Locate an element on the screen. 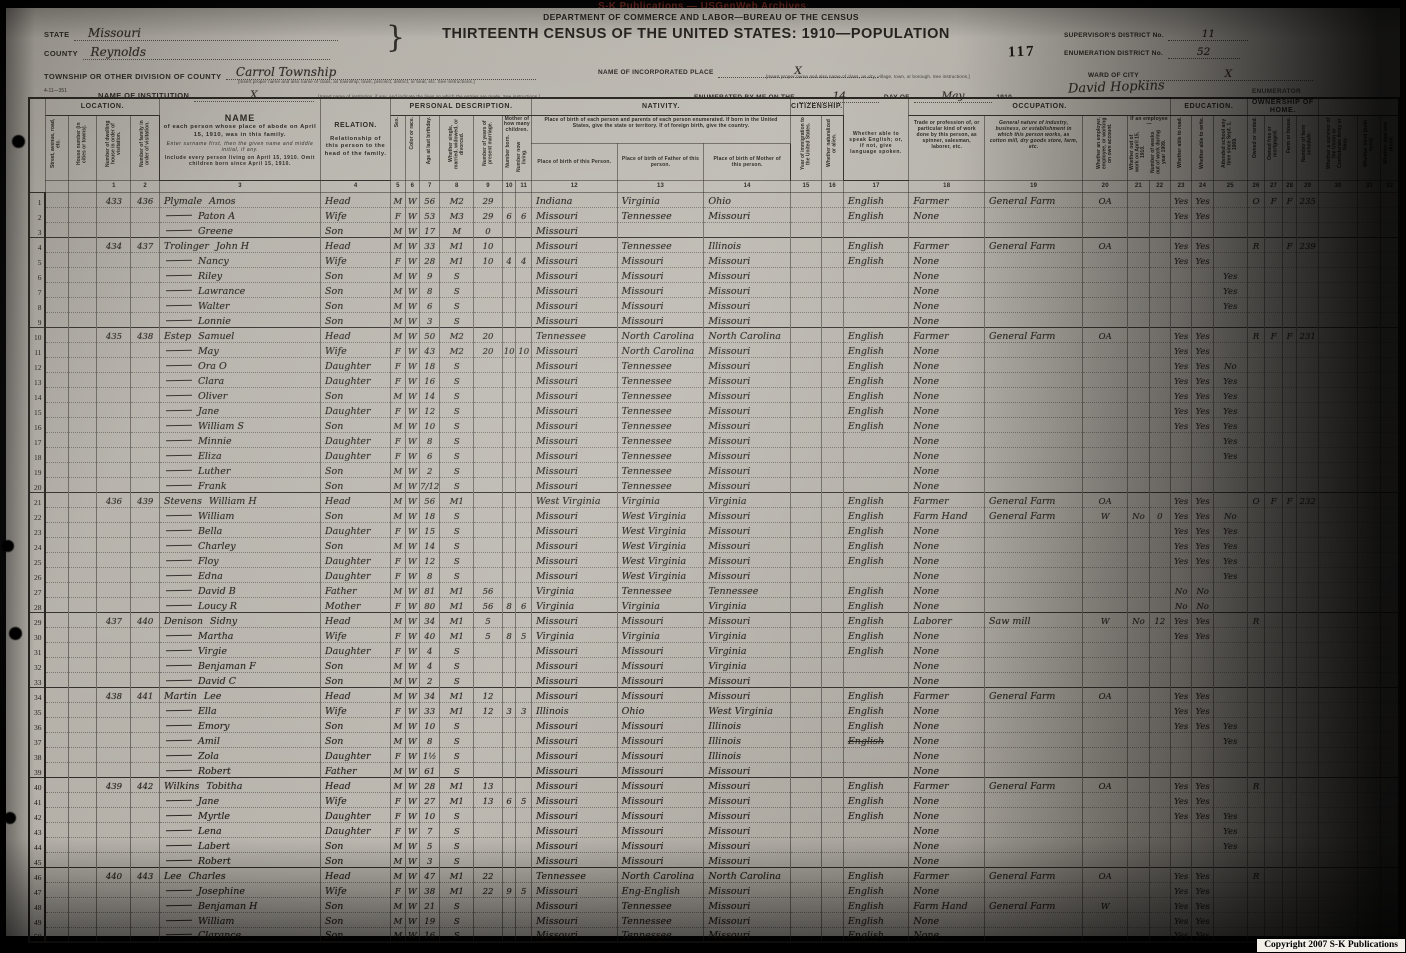 The image size is (1406, 953). county-label: COUNTY is located at coordinates (61, 53).